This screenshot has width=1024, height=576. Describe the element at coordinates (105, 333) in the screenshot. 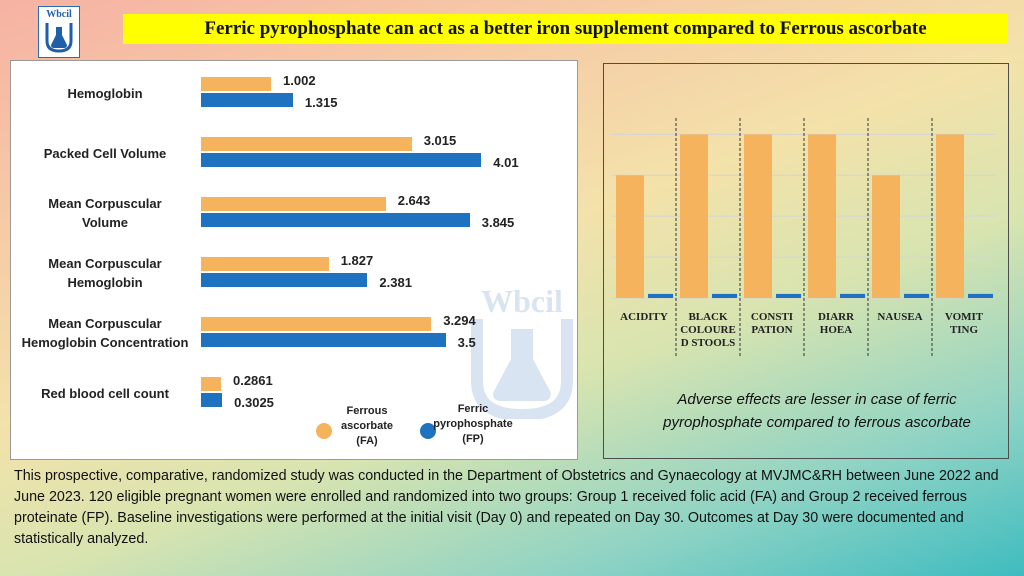

I see `category-label: Mean Corpuscular Hemoglobin Concentration` at that location.